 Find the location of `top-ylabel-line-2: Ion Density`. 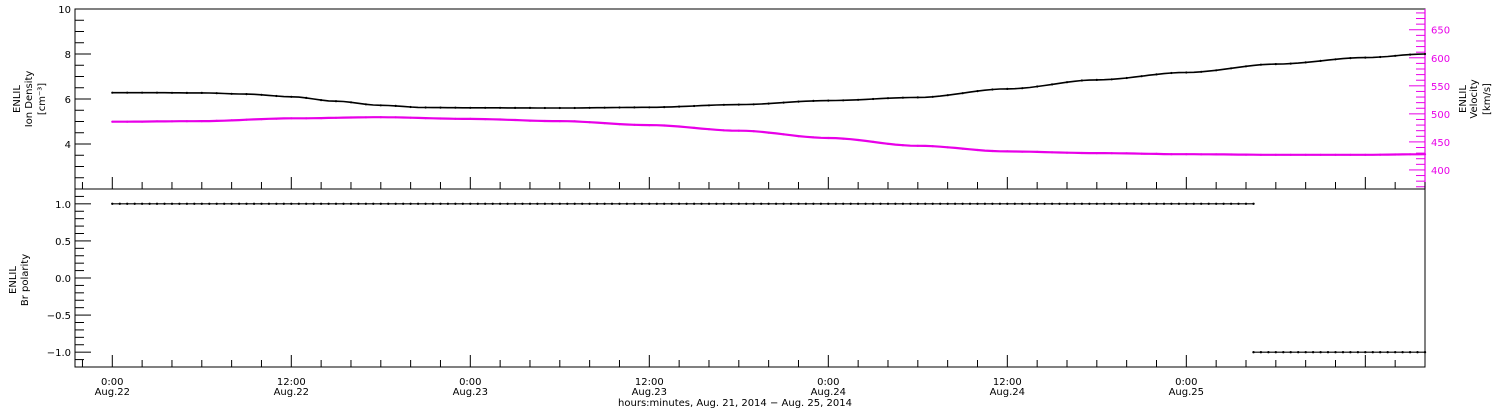

top-ylabel-line-2: Ion Density is located at coordinates (29, 99).